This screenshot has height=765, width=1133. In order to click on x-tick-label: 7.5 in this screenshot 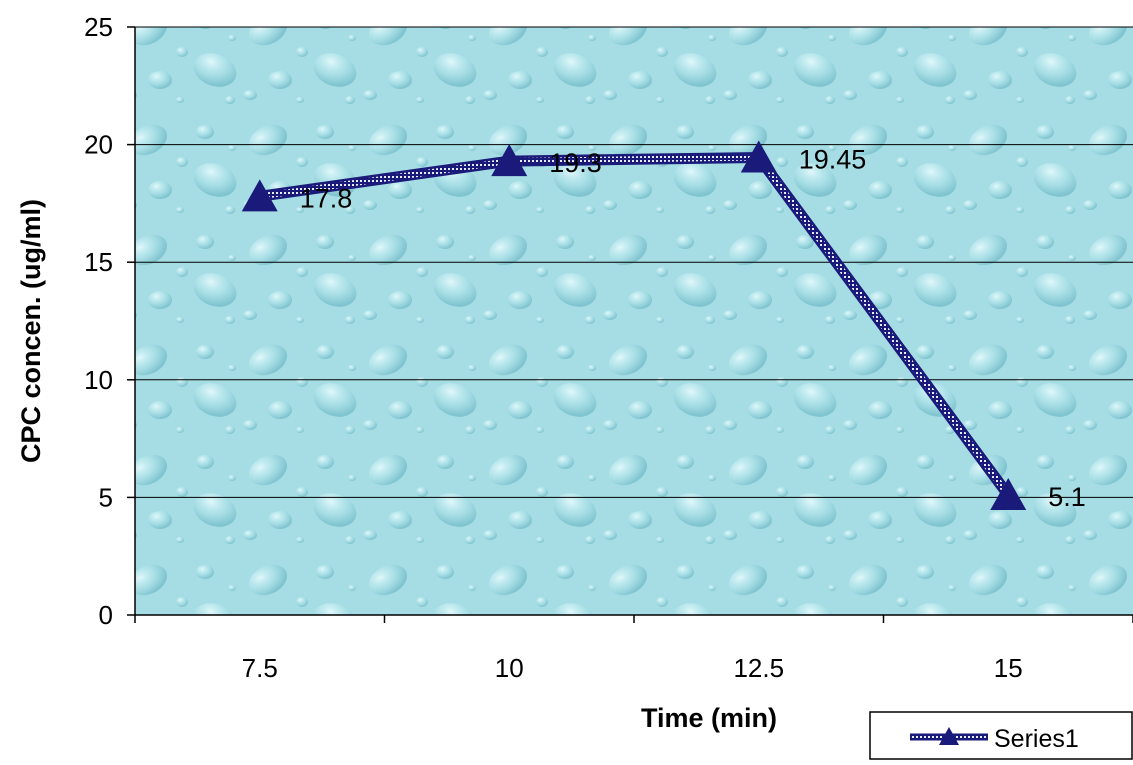, I will do `click(260, 668)`.